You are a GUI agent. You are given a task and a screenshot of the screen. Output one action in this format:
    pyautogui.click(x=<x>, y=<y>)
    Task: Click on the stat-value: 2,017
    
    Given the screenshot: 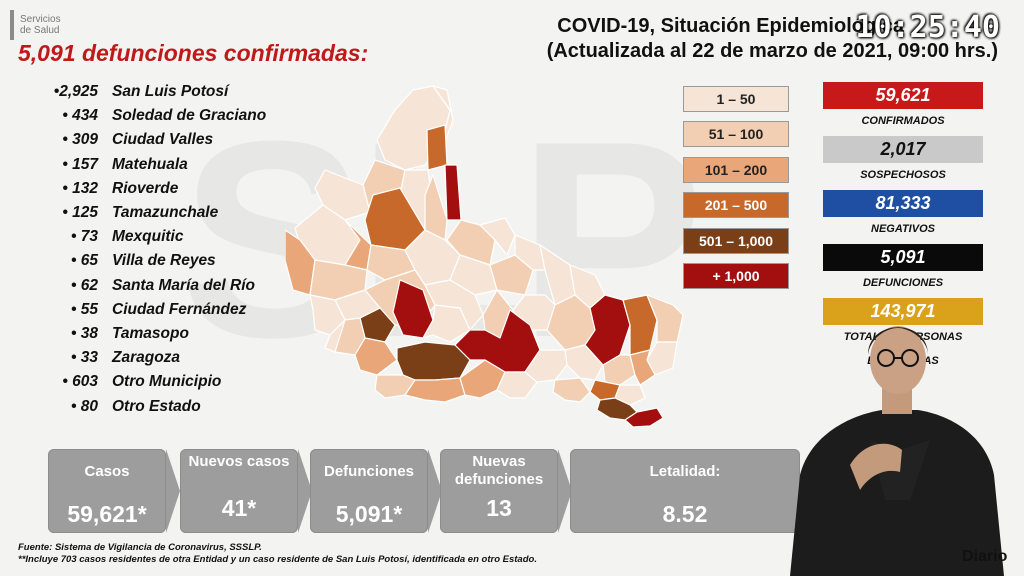 What is the action you would take?
    pyautogui.click(x=903, y=149)
    